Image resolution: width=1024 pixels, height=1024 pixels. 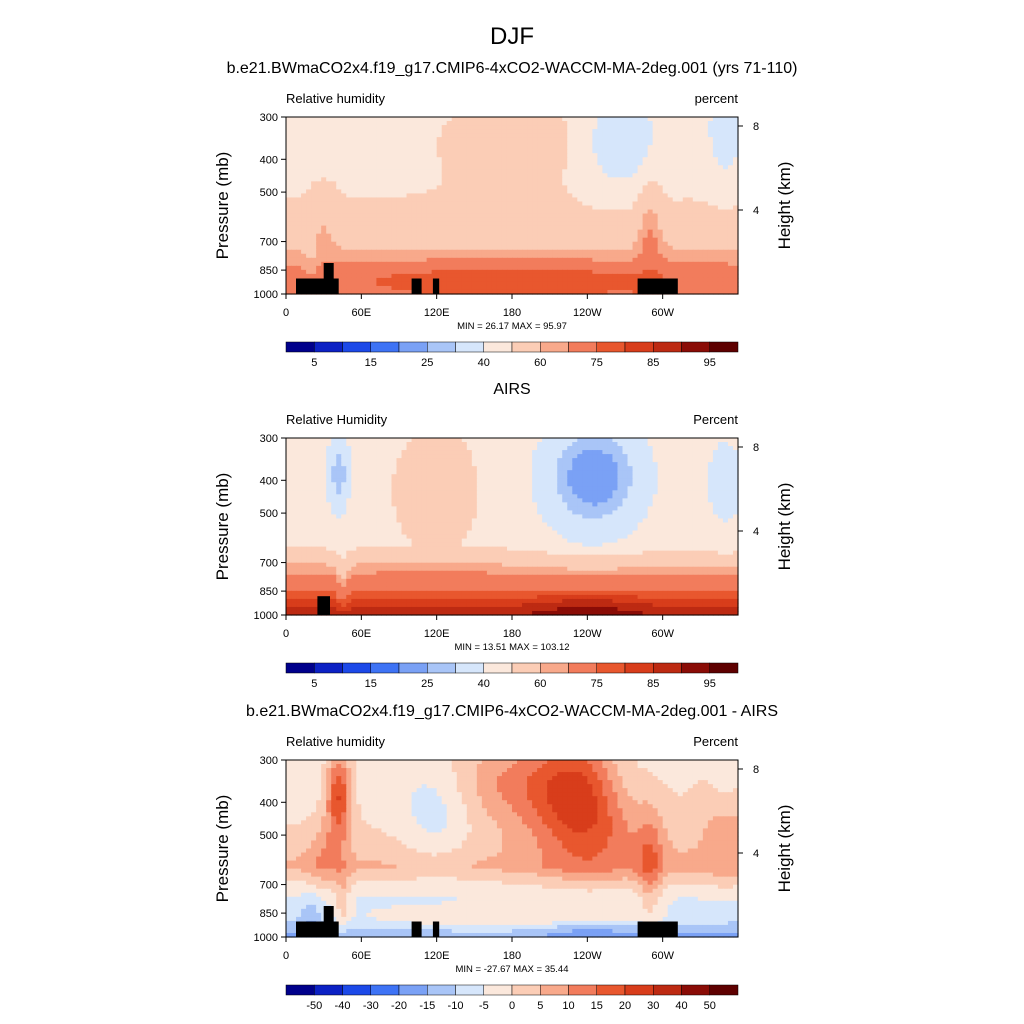 I want to click on colorbar-label: 5, so click(x=314, y=363).